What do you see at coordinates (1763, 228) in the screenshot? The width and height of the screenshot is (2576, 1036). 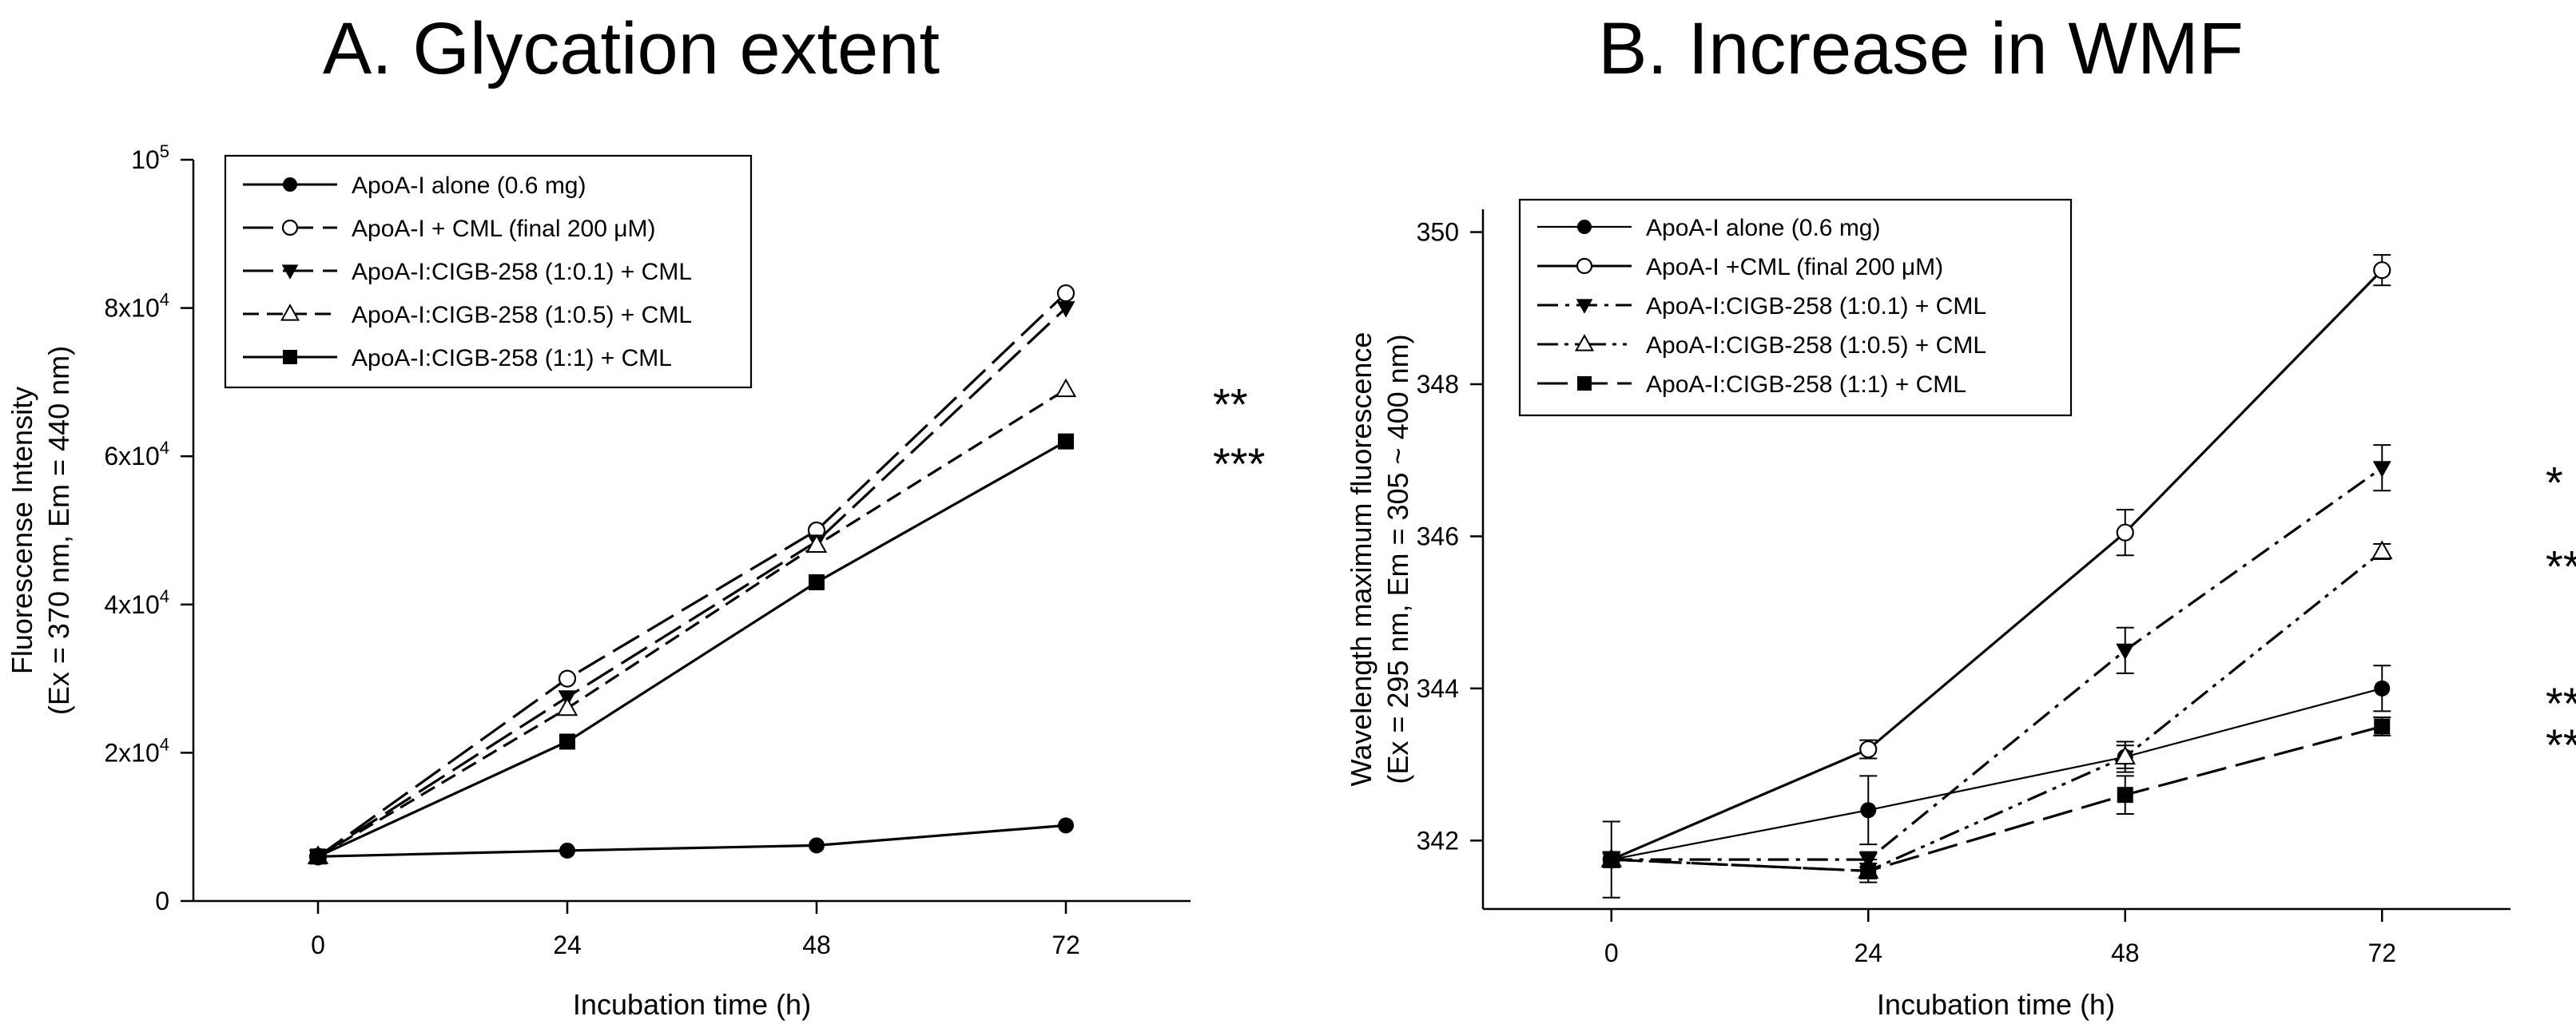 I see `legend-label: ApoA-I alone (0.6 mg)` at bounding box center [1763, 228].